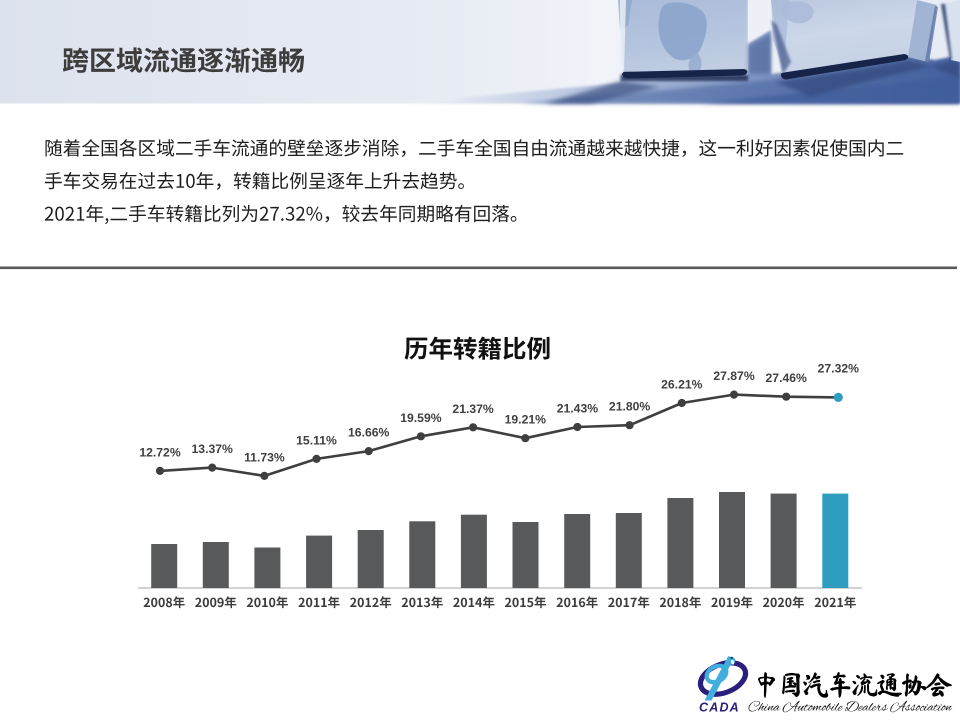 This screenshot has height=720, width=960. I want to click on svg-text: CADA, so click(719, 708).